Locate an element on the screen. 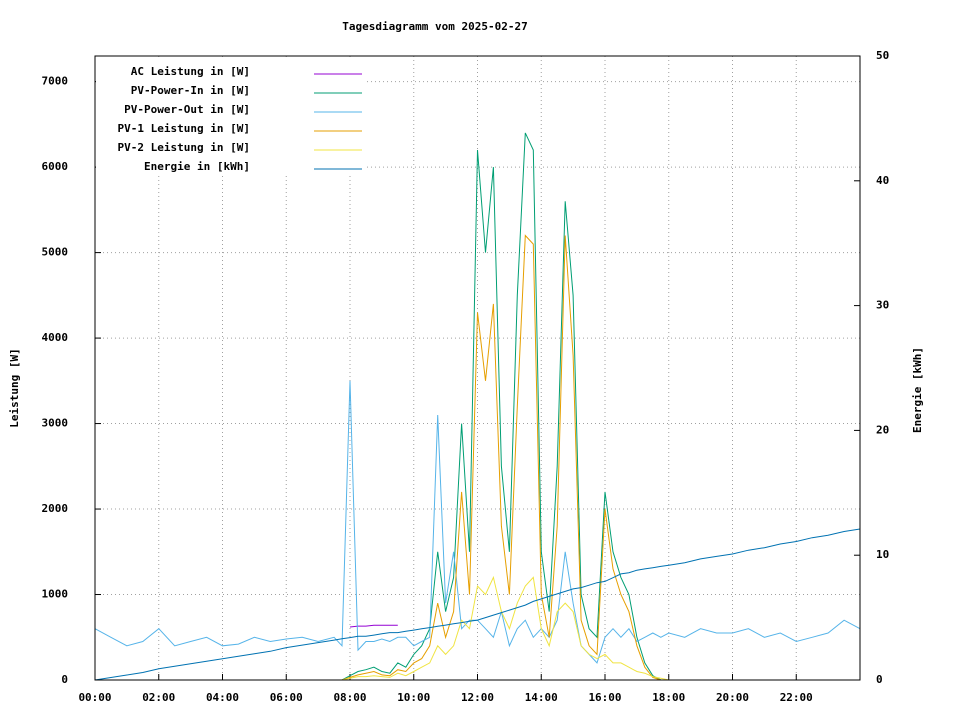 This screenshot has width=960, height=720. y2-tick-label: 0 is located at coordinates (879, 679).